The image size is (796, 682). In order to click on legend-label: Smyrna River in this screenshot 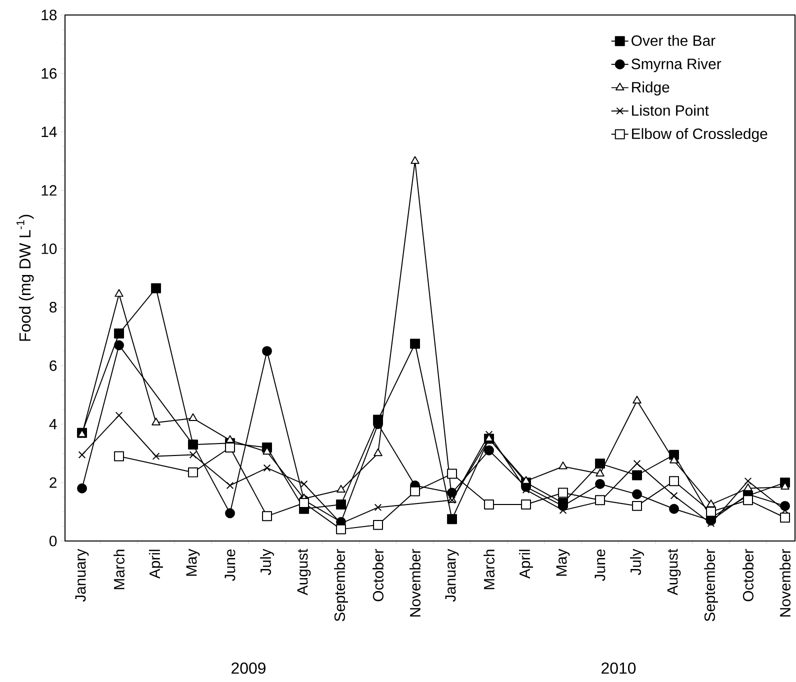, I will do `click(677, 65)`.